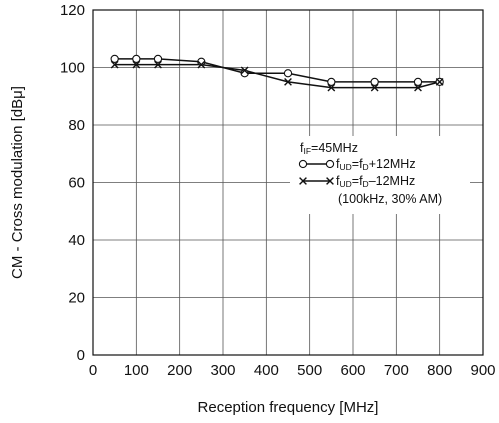 The height and width of the screenshot is (423, 499). What do you see at coordinates (76, 125) in the screenshot?
I see `y-tick-label: 80` at bounding box center [76, 125].